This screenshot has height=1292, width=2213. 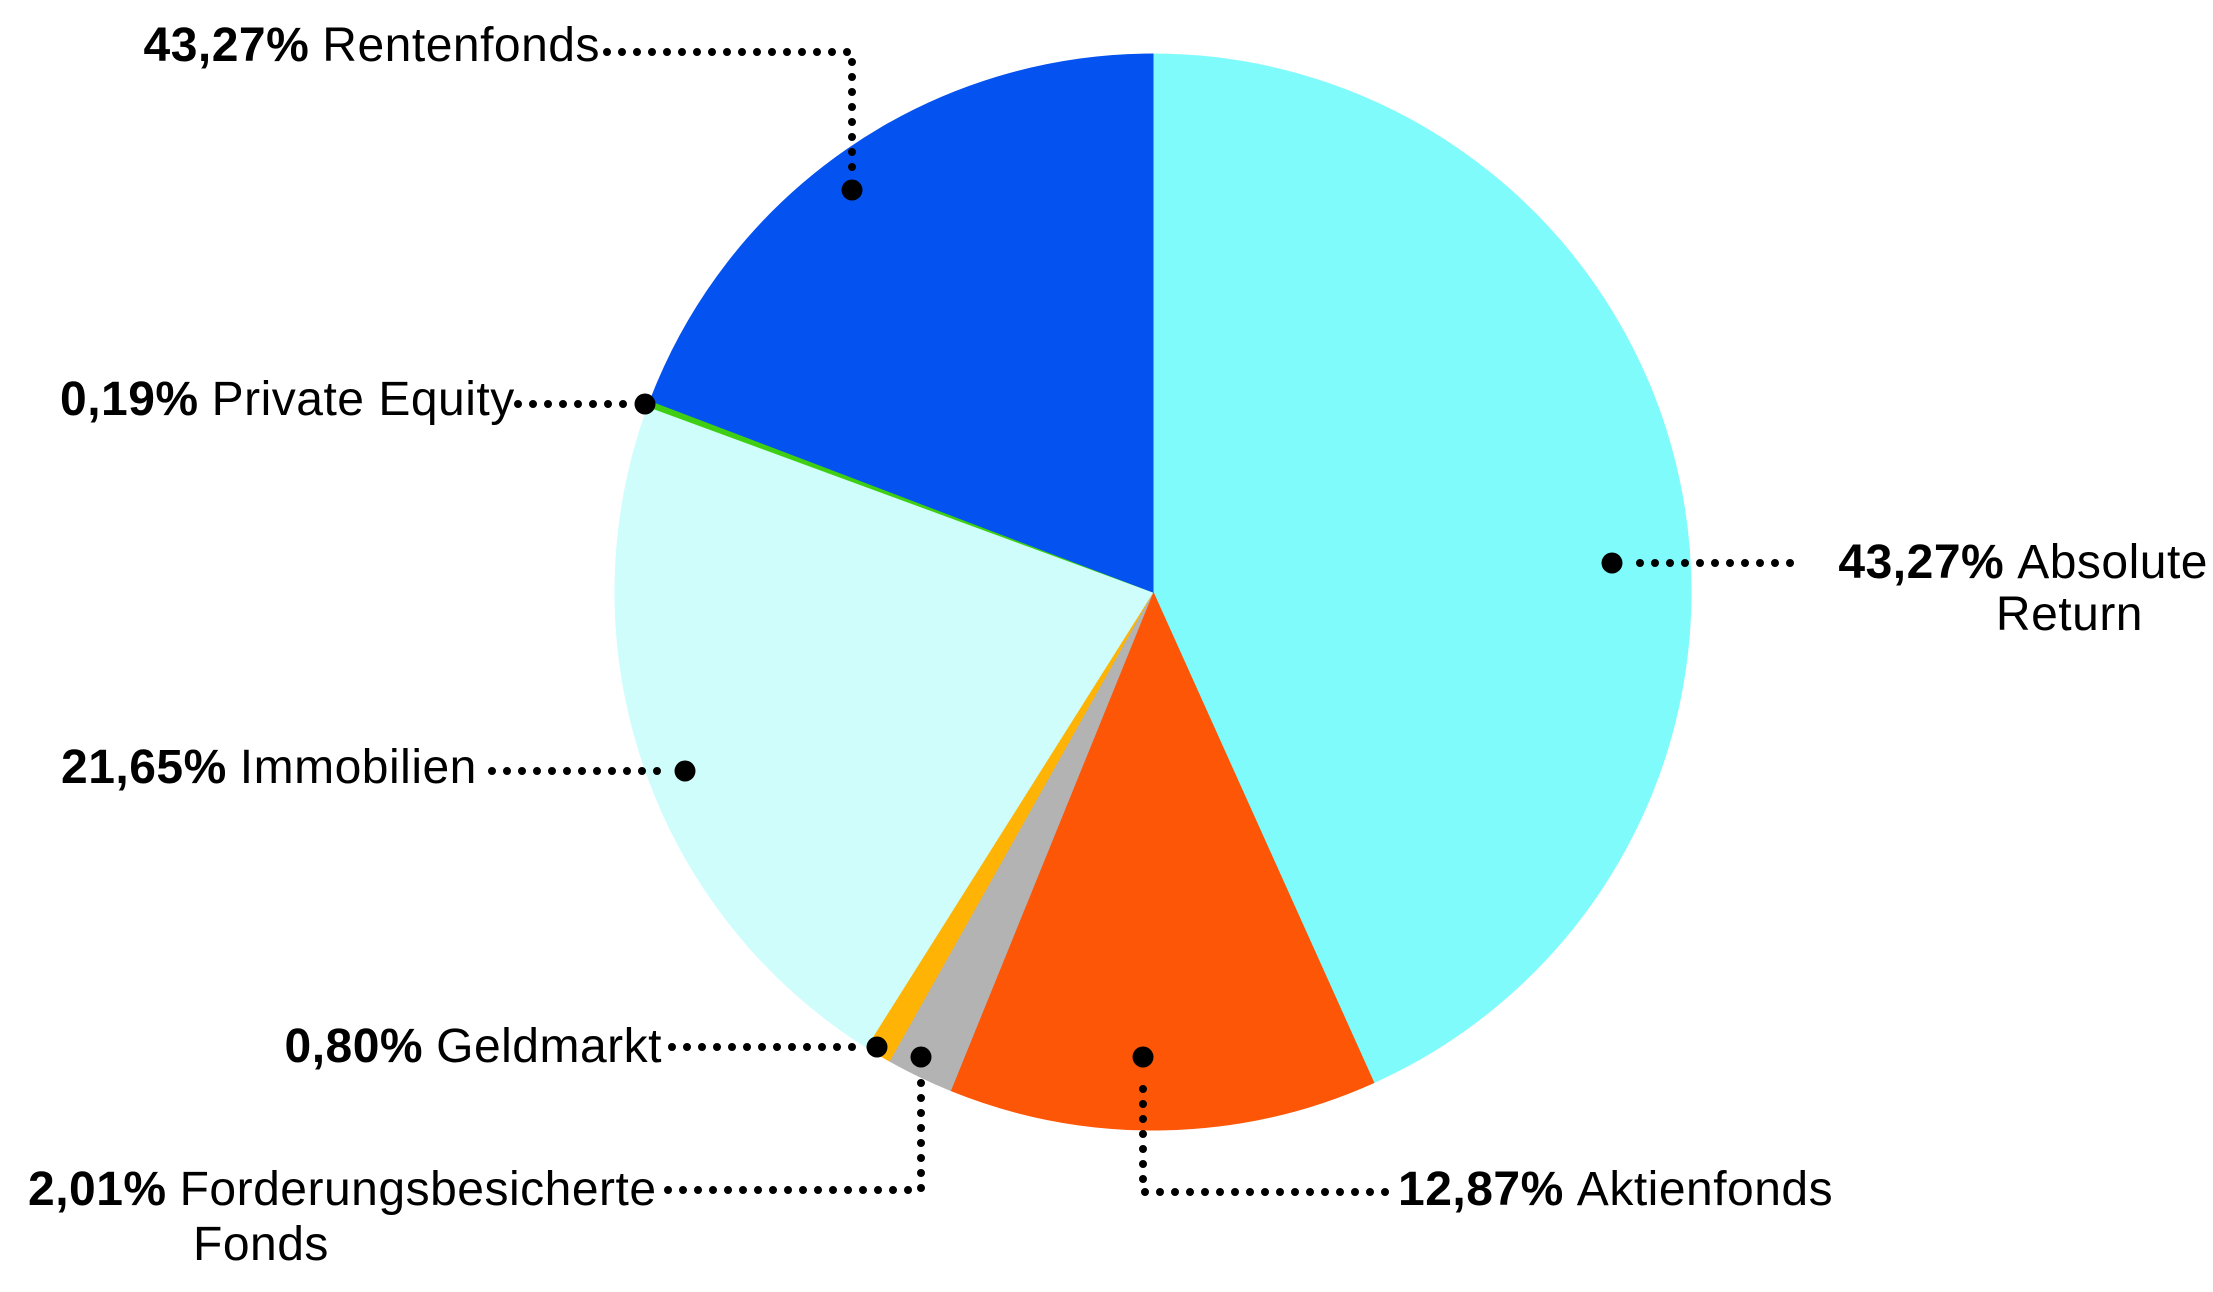 I want to click on percent-value: 2,01%, so click(x=97, y=1189).